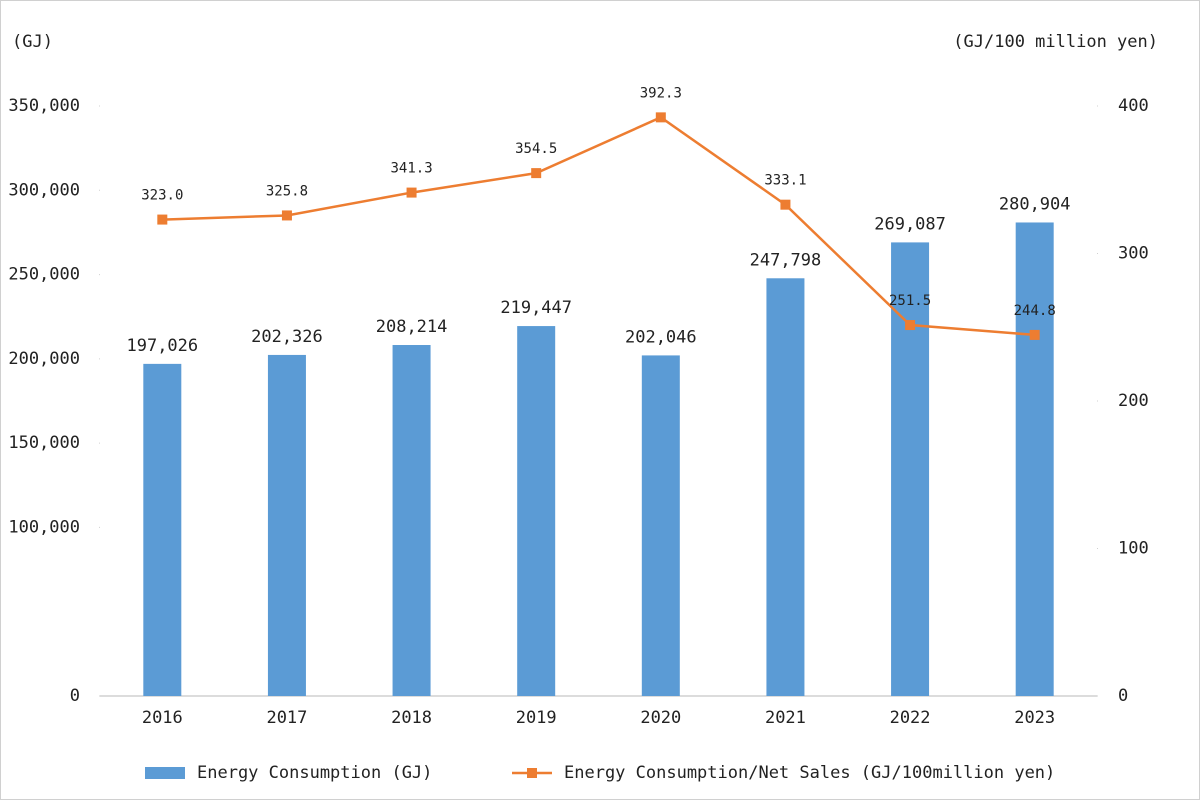 The height and width of the screenshot is (801, 1201). I want to click on y-tick-label: 0, so click(75, 696).